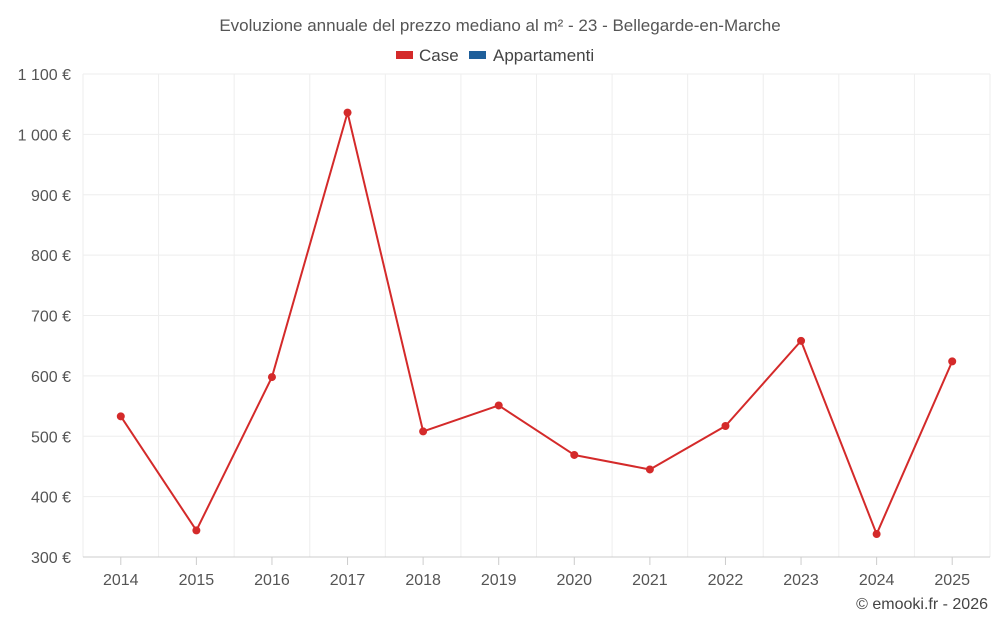  Describe the element at coordinates (51, 256) in the screenshot. I see `y-tick-label-800: 800 €` at that location.